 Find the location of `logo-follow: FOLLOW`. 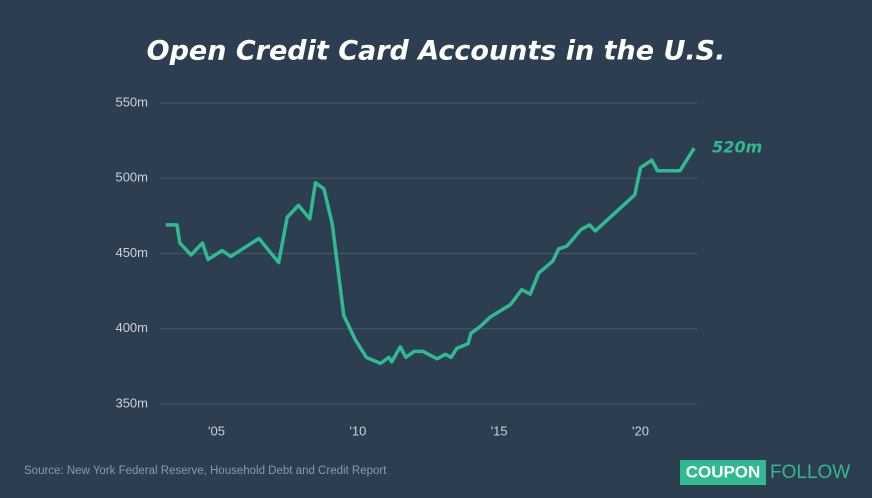

logo-follow: FOLLOW is located at coordinates (810, 472).